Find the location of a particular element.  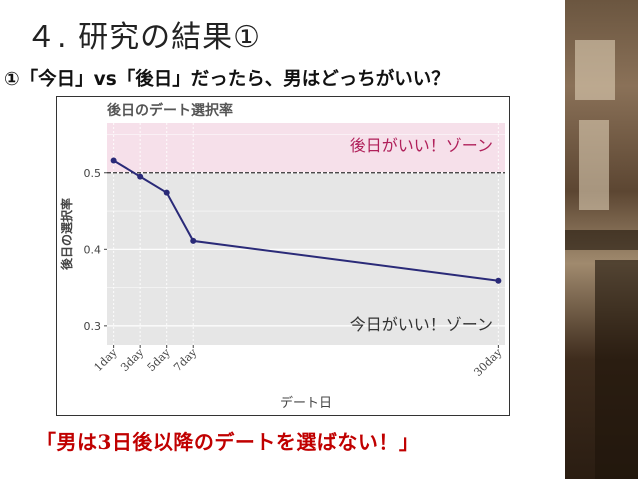

x-tick-label: 30day is located at coordinates (488, 362).